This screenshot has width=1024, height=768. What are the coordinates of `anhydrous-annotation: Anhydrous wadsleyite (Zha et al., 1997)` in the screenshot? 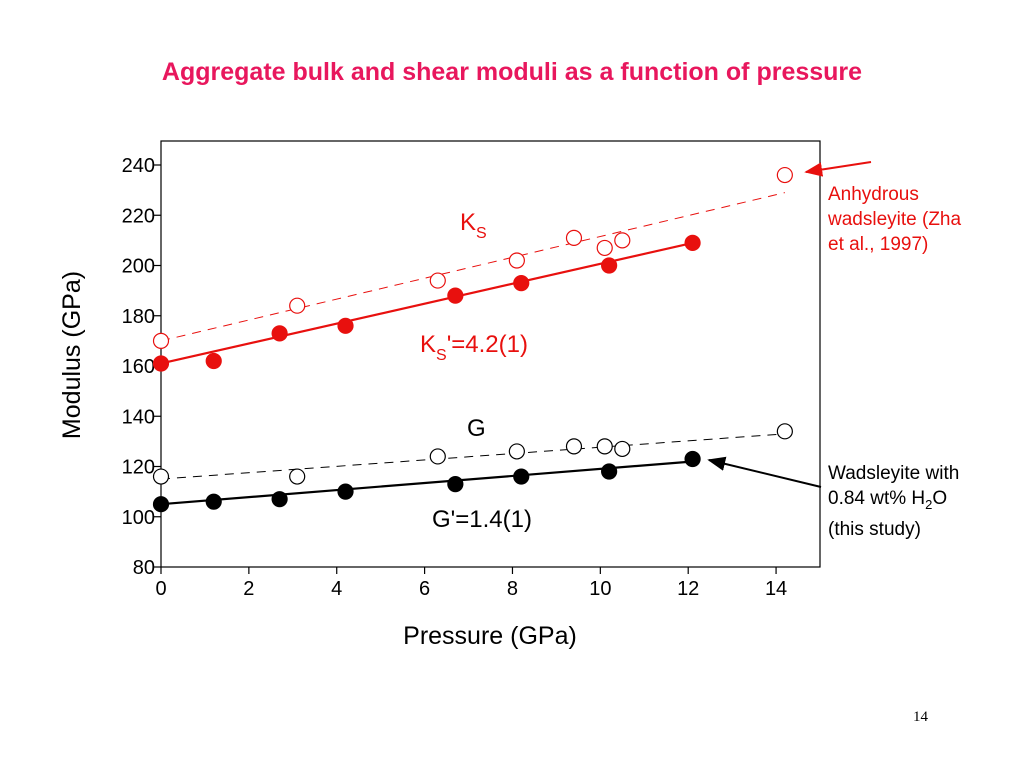 It's located at (894, 219).